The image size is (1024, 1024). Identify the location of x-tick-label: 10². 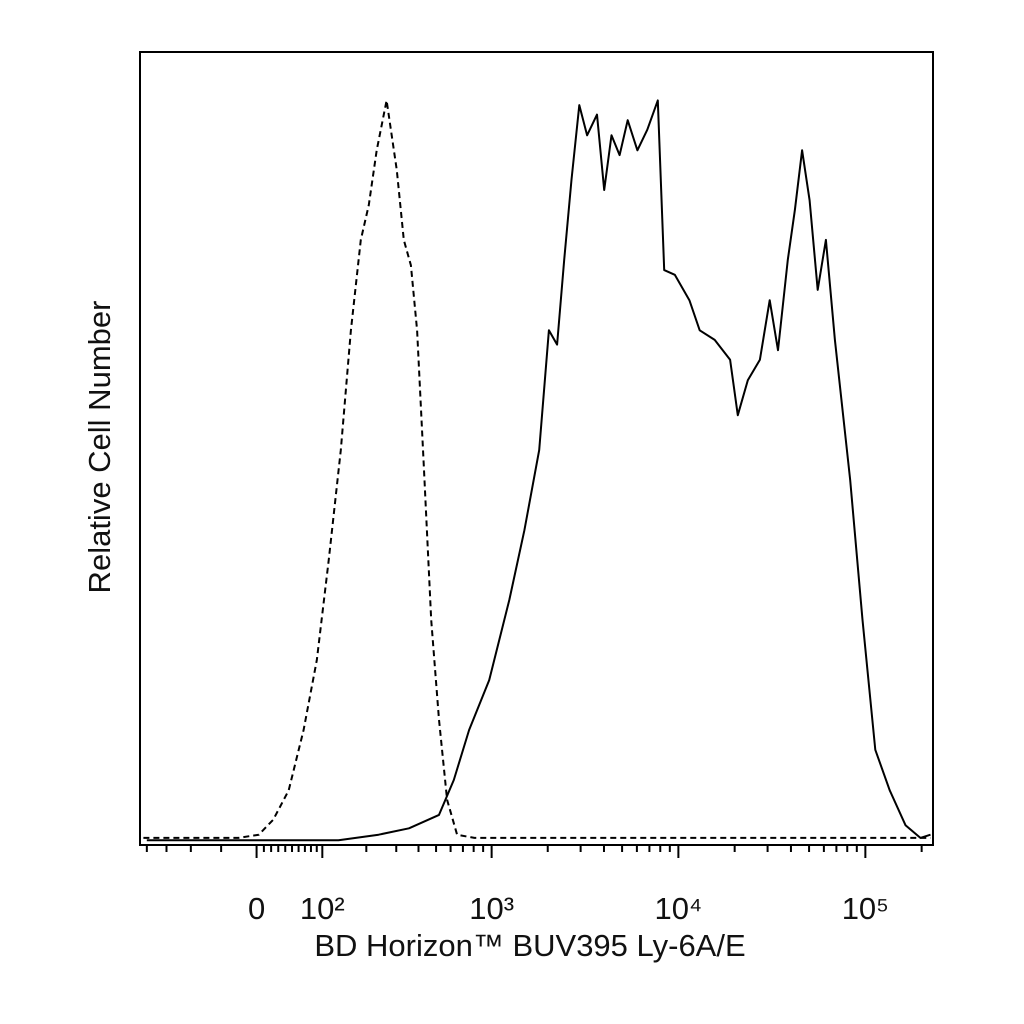
(322, 908).